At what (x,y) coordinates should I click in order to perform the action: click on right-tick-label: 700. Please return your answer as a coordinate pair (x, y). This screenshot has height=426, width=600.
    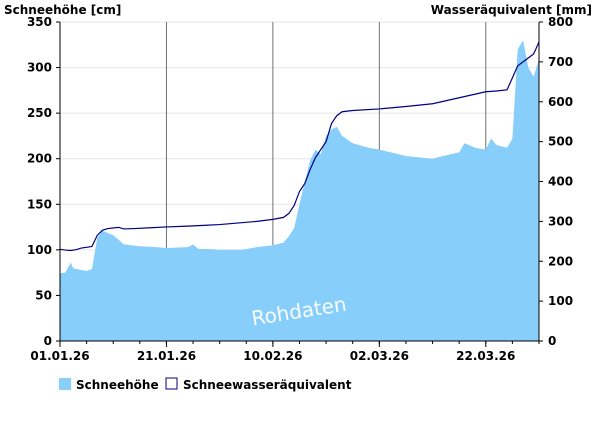
    Looking at the image, I should click on (560, 62).